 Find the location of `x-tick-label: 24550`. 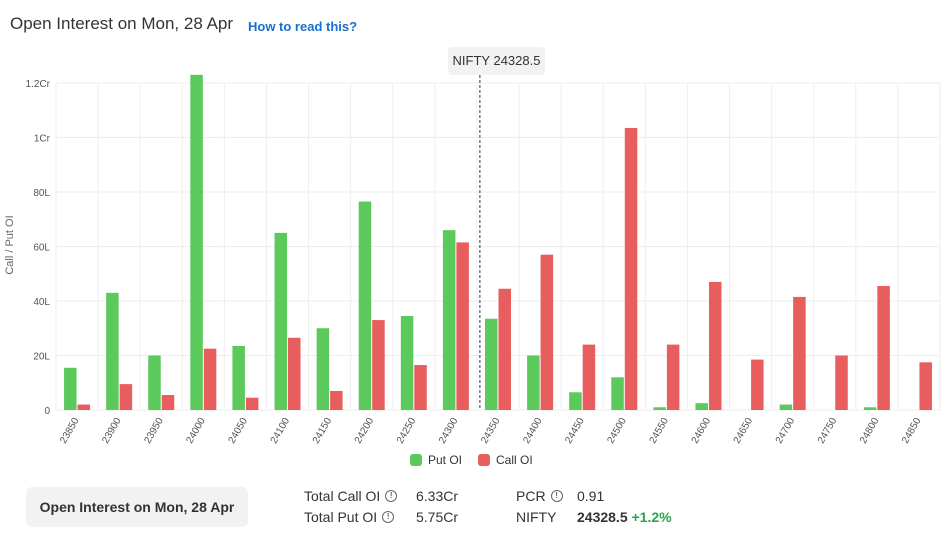

x-tick-label: 24550 is located at coordinates (660, 431).